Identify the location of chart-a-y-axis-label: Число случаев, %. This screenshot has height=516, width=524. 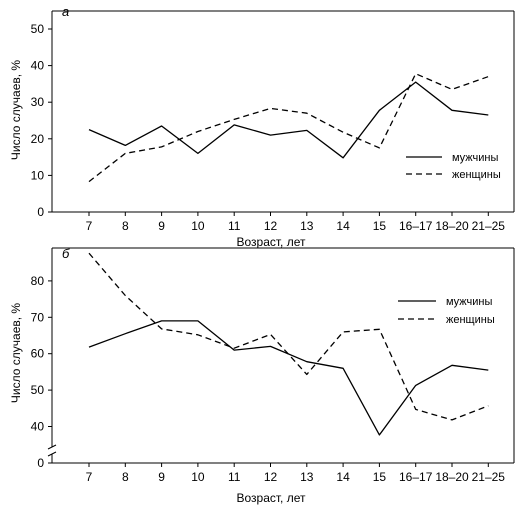
(16, 110).